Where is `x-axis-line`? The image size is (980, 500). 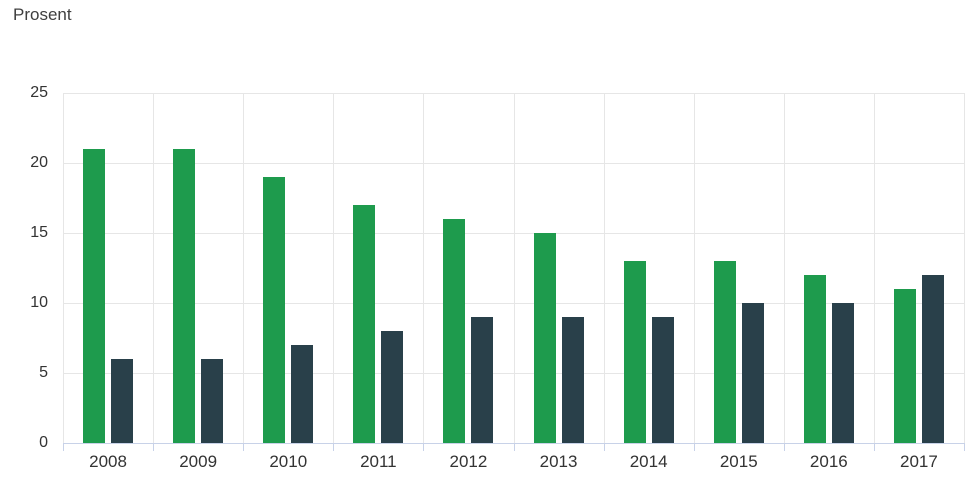 x-axis-line is located at coordinates (513, 443).